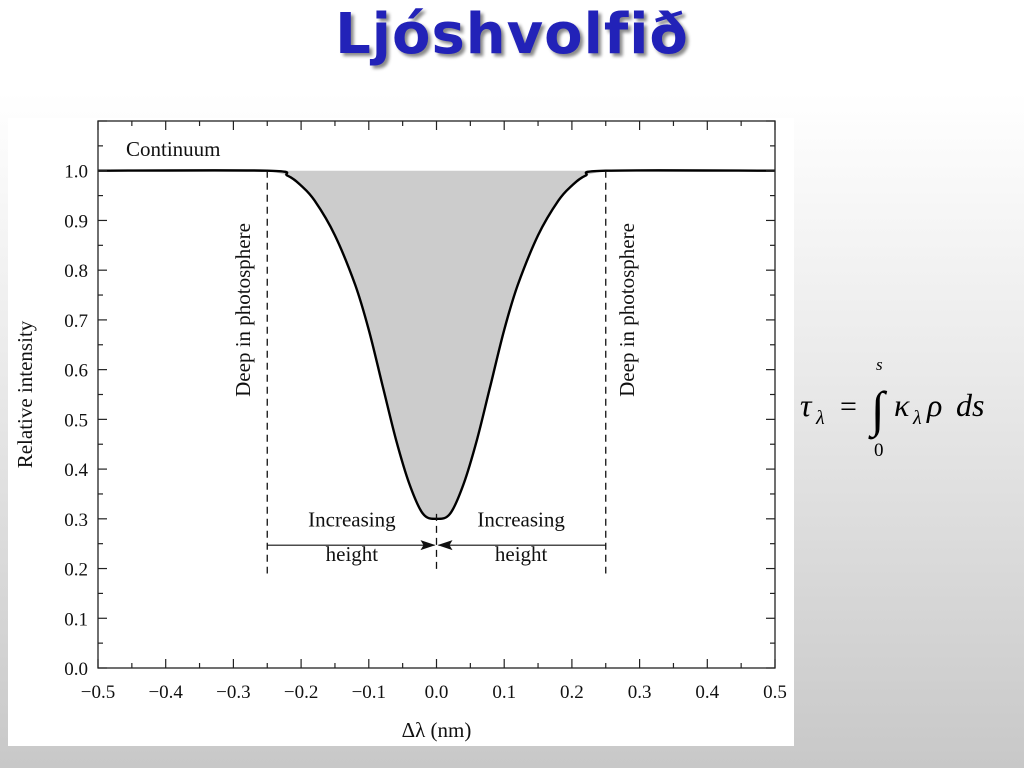  Describe the element at coordinates (76, 619) in the screenshot. I see `y-tick-label: 0.1` at that location.